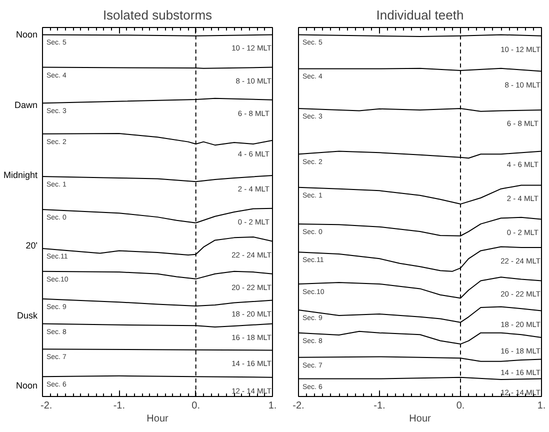 This screenshot has height=432, width=549. What do you see at coordinates (20, 175) in the screenshot?
I see `text: Midnight` at bounding box center [20, 175].